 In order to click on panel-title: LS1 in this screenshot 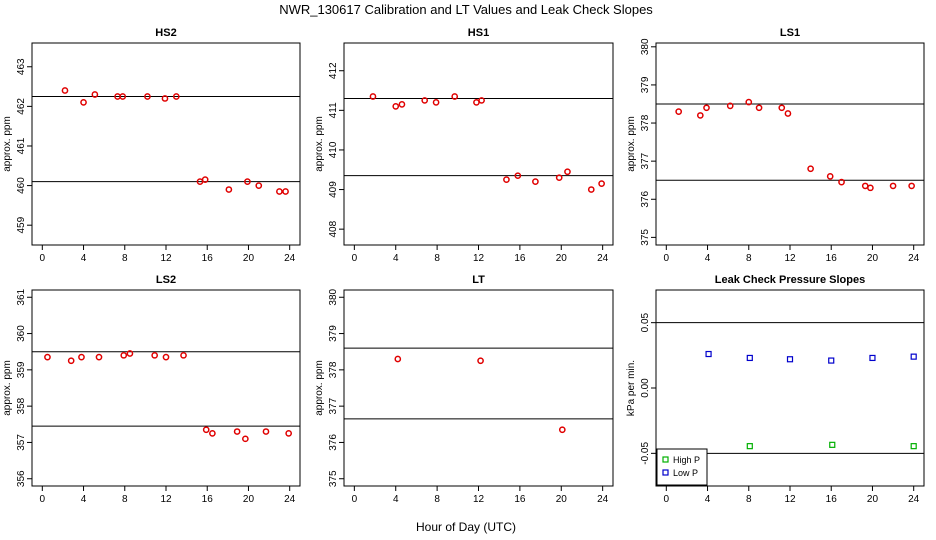, I will do `click(790, 33)`.